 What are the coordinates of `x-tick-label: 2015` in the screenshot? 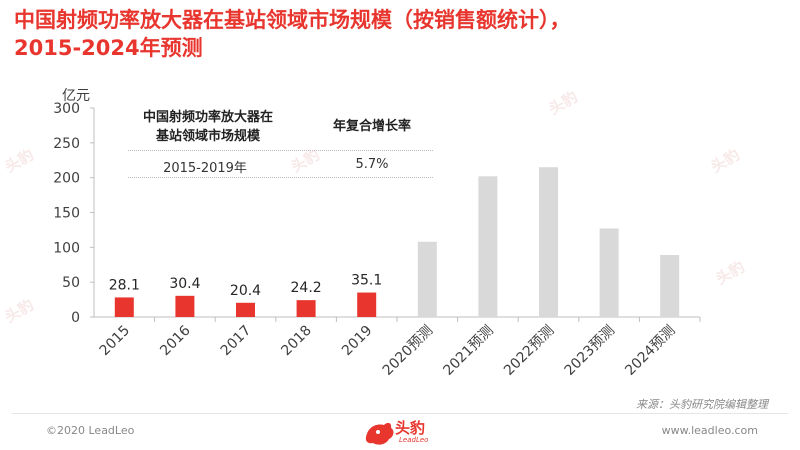 It's located at (115, 341).